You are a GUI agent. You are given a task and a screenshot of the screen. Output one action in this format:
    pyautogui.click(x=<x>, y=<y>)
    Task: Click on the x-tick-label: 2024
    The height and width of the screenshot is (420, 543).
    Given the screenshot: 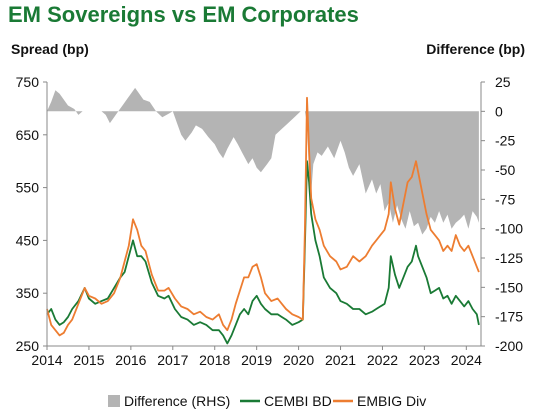 What is the action you would take?
    pyautogui.click(x=466, y=360)
    